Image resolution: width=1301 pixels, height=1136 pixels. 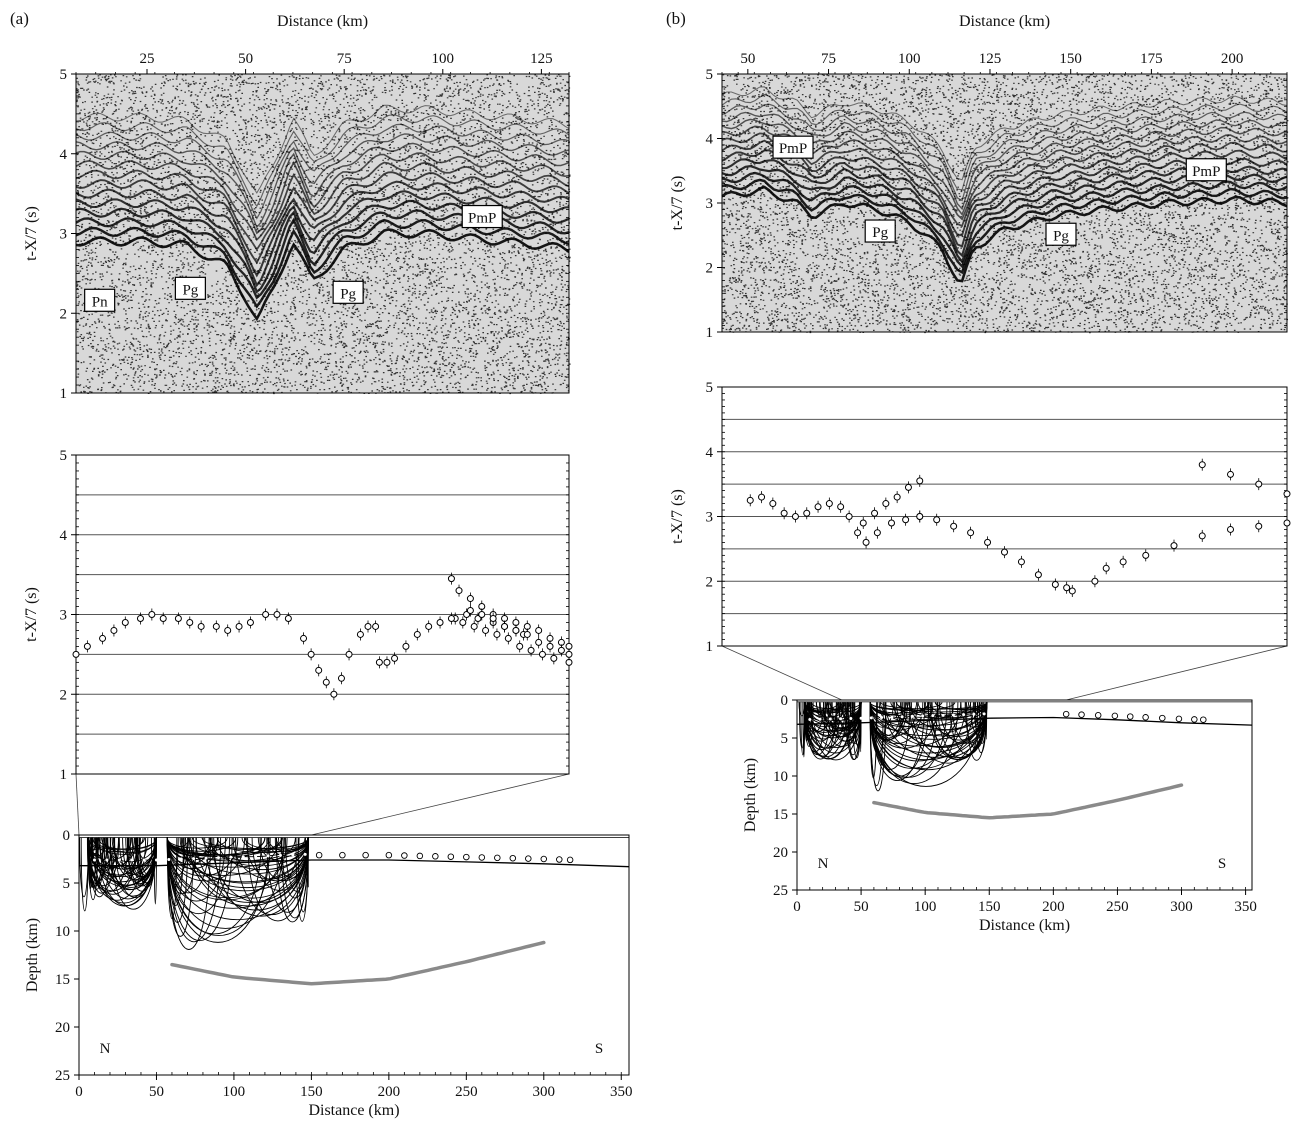 What do you see at coordinates (1117, 907) in the screenshot?
I see `x-tick-label: 250` at bounding box center [1117, 907].